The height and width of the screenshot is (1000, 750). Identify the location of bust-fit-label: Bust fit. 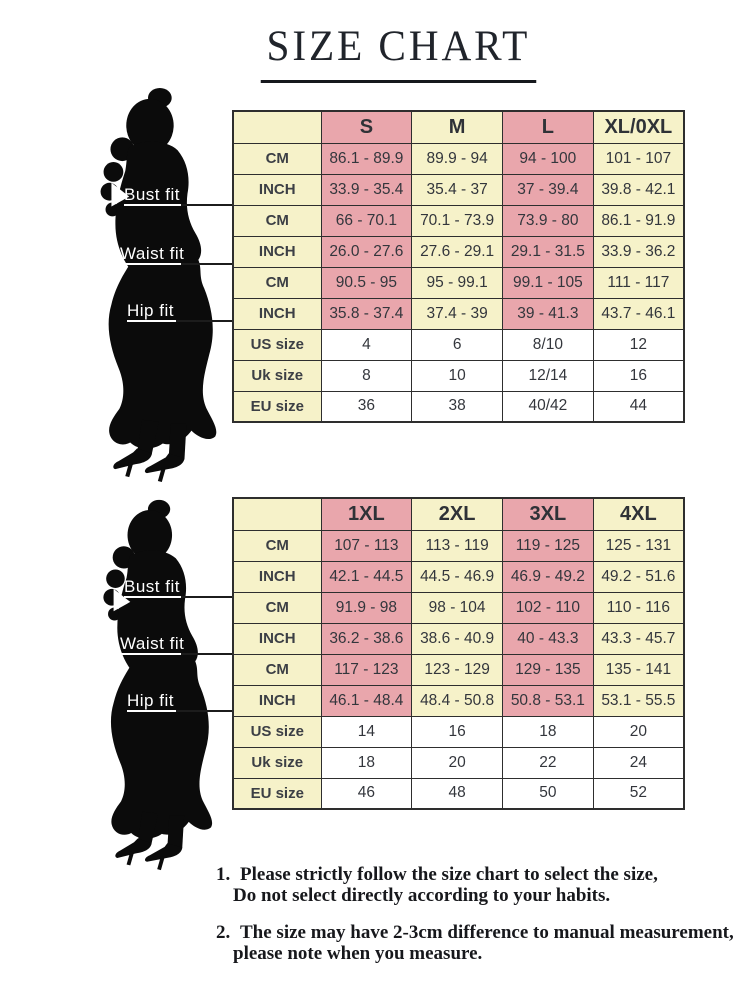
(152, 586).